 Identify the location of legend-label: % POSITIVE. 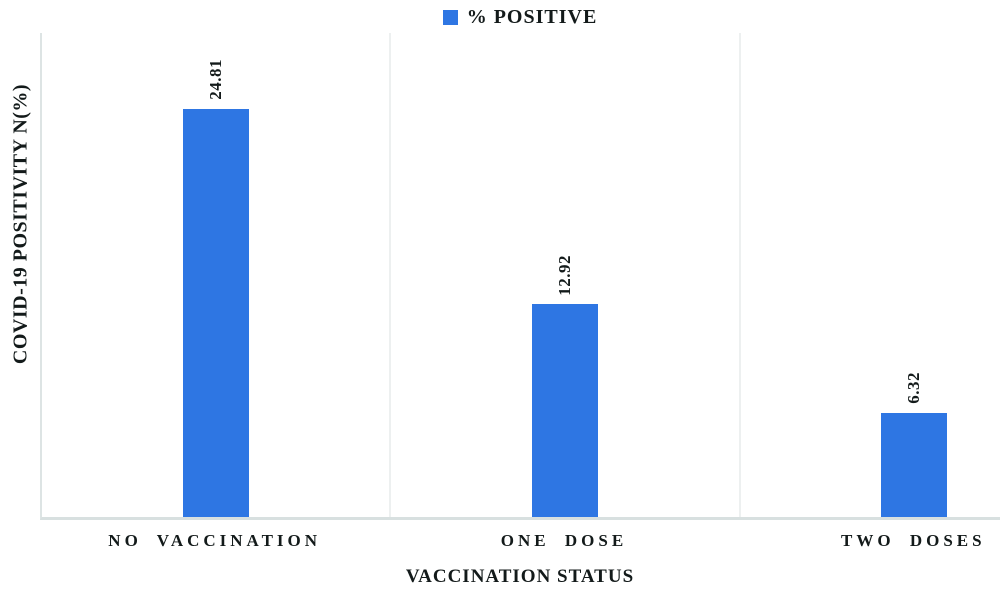
(532, 16).